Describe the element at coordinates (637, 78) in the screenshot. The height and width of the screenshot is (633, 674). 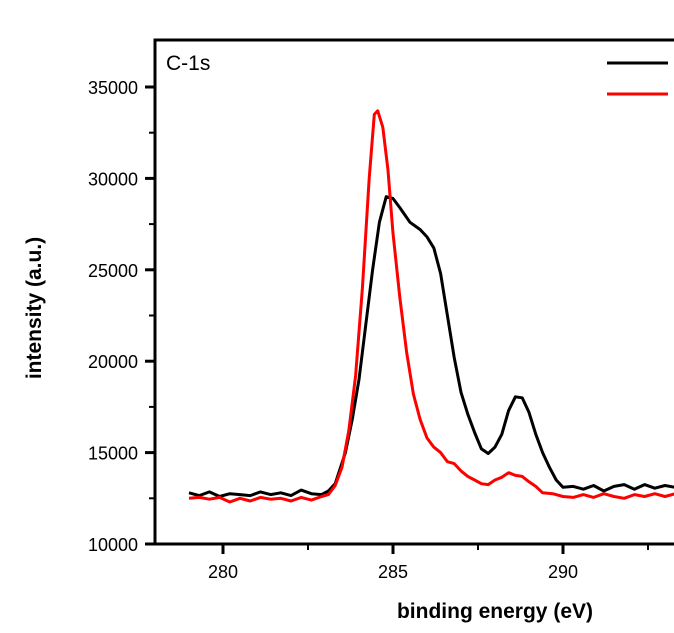
I see `legend` at that location.